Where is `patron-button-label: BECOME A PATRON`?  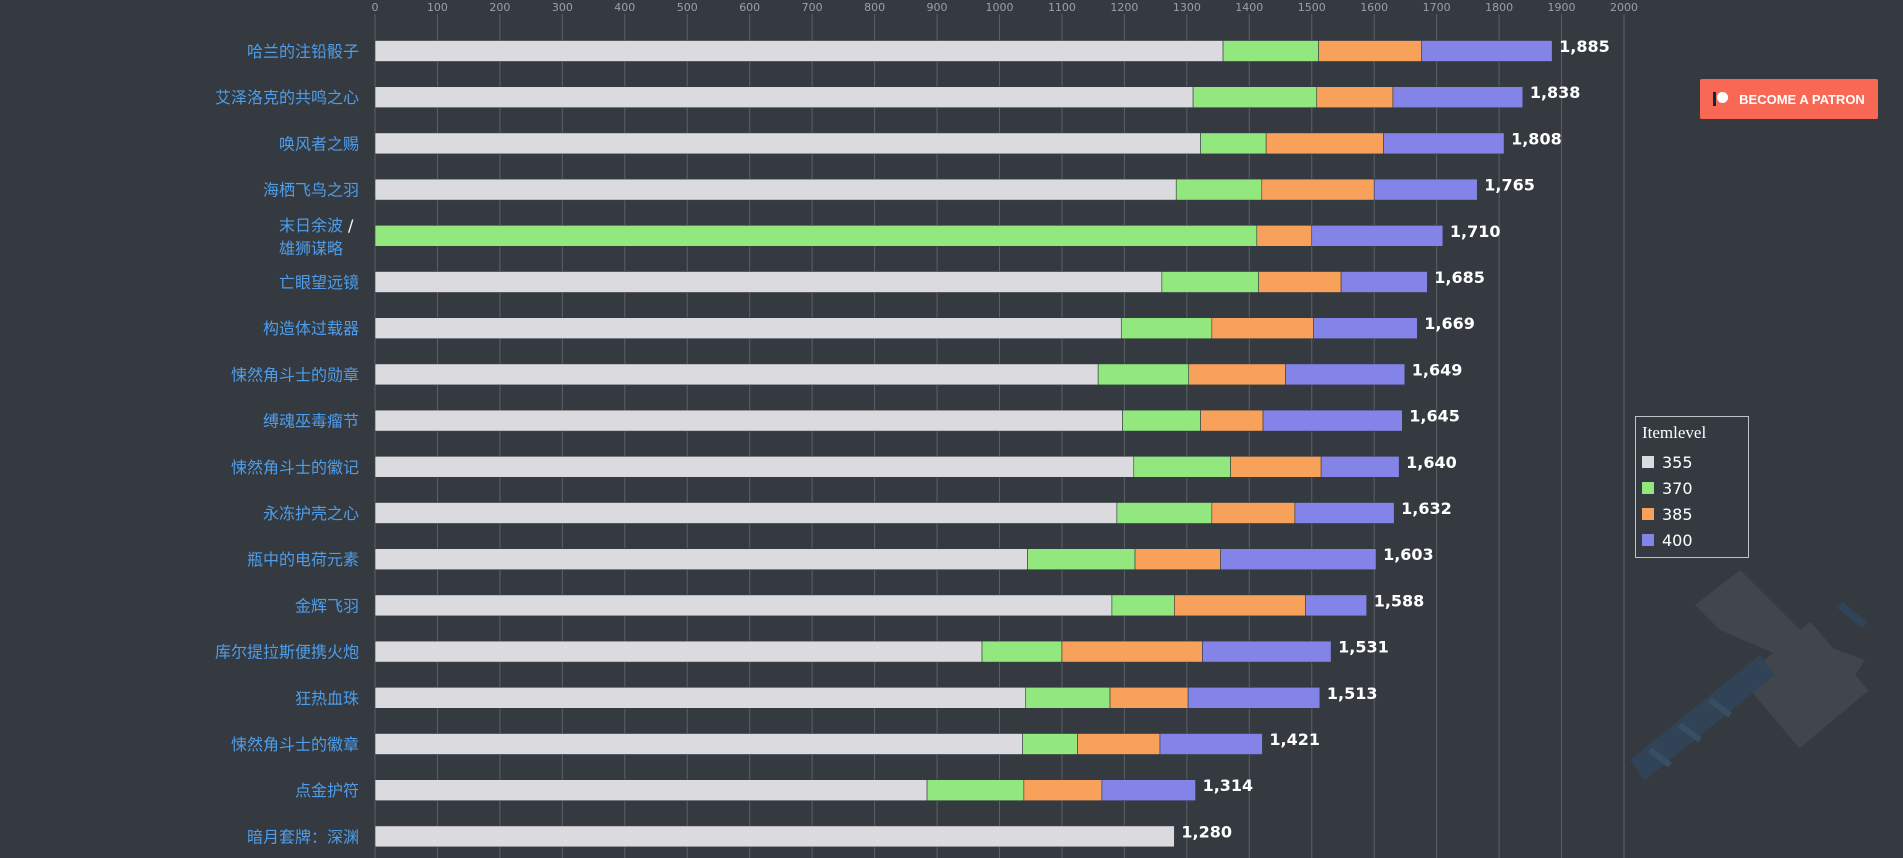
patron-button-label: BECOME A PATRON is located at coordinates (1802, 99).